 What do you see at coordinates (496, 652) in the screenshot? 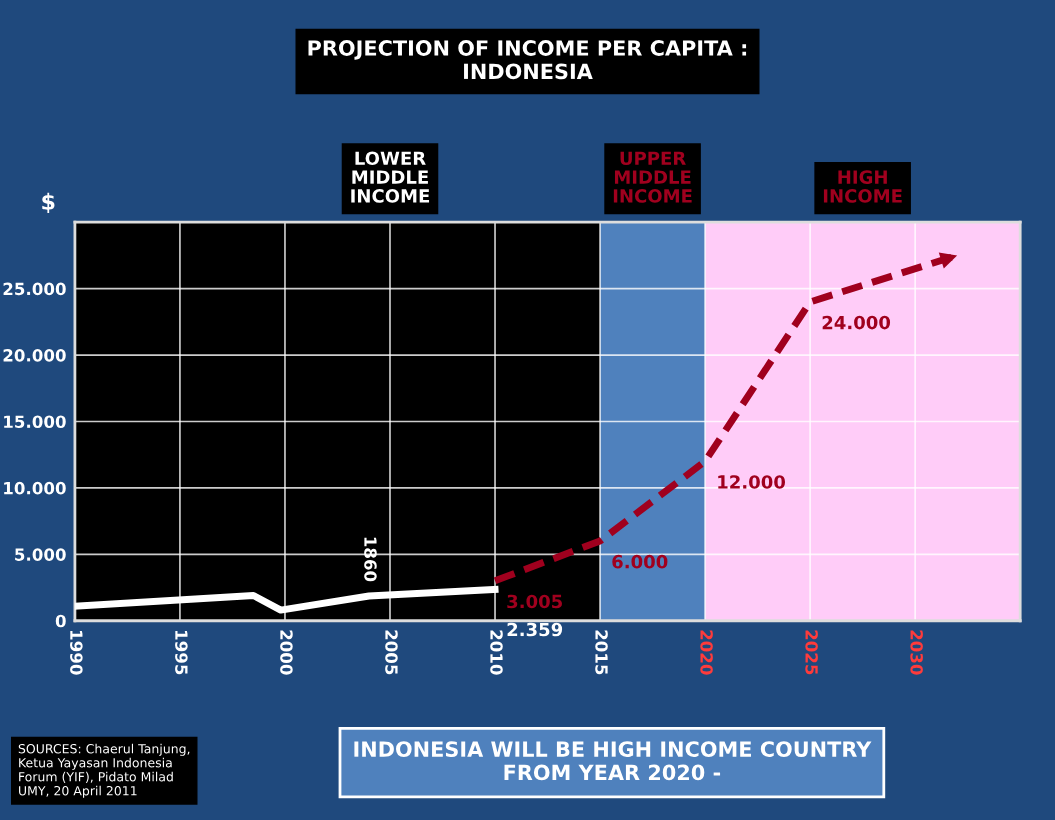
I see `x-tick-label: 2010` at bounding box center [496, 652].